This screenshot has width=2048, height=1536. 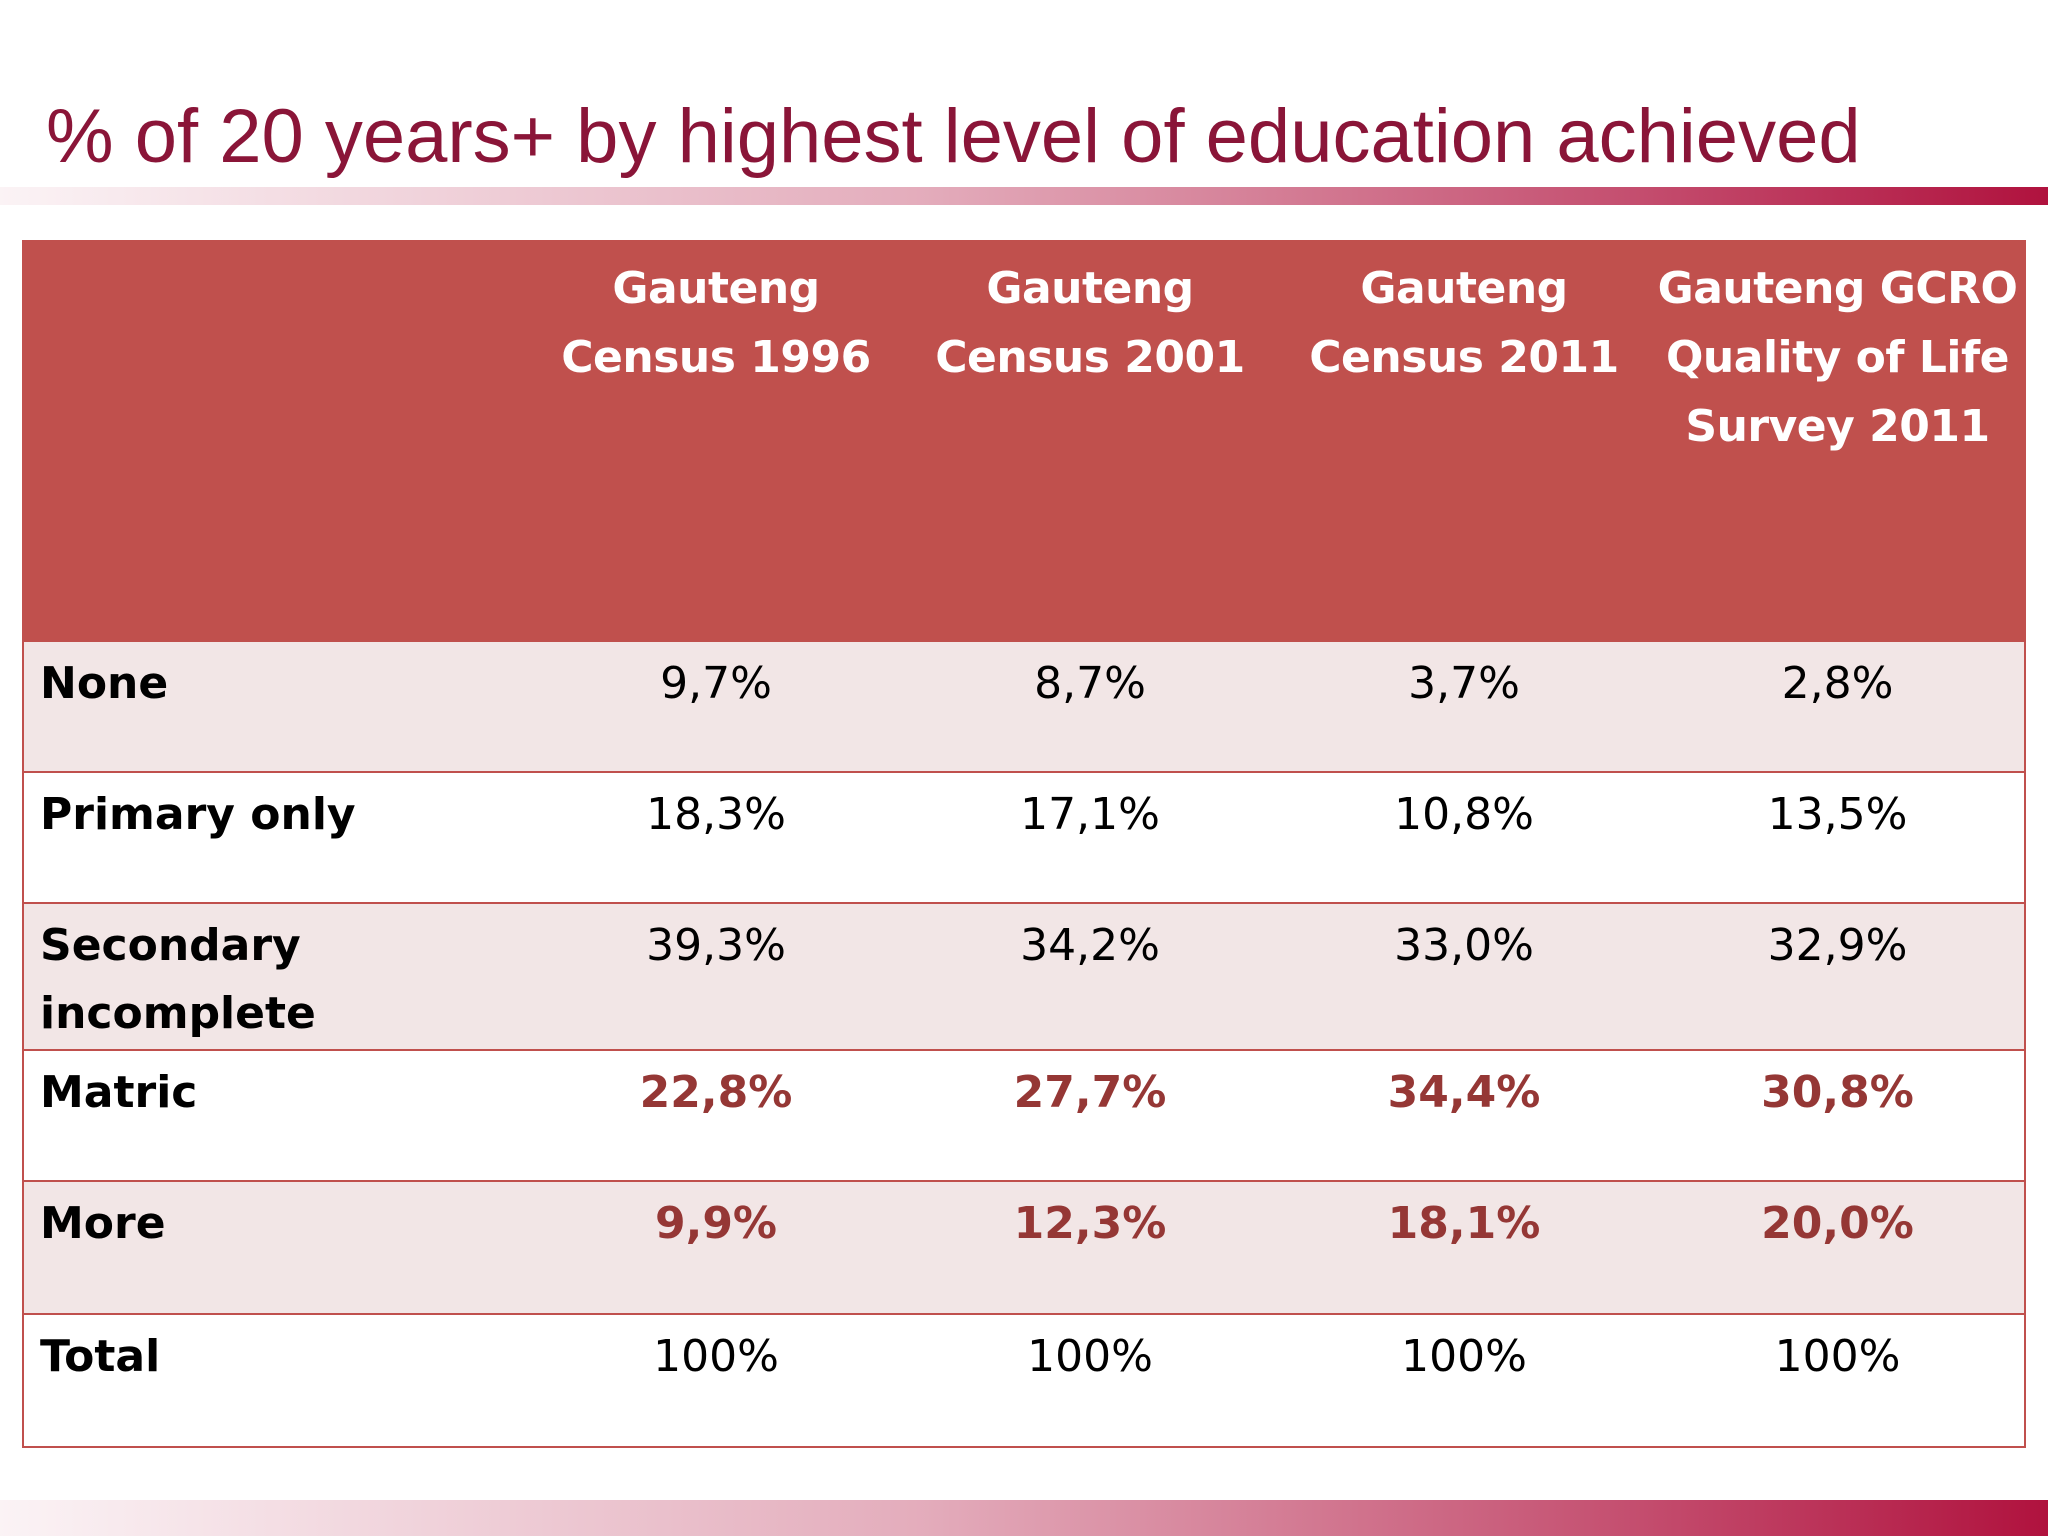 I want to click on table-cell: 33,0%, so click(x=1464, y=976).